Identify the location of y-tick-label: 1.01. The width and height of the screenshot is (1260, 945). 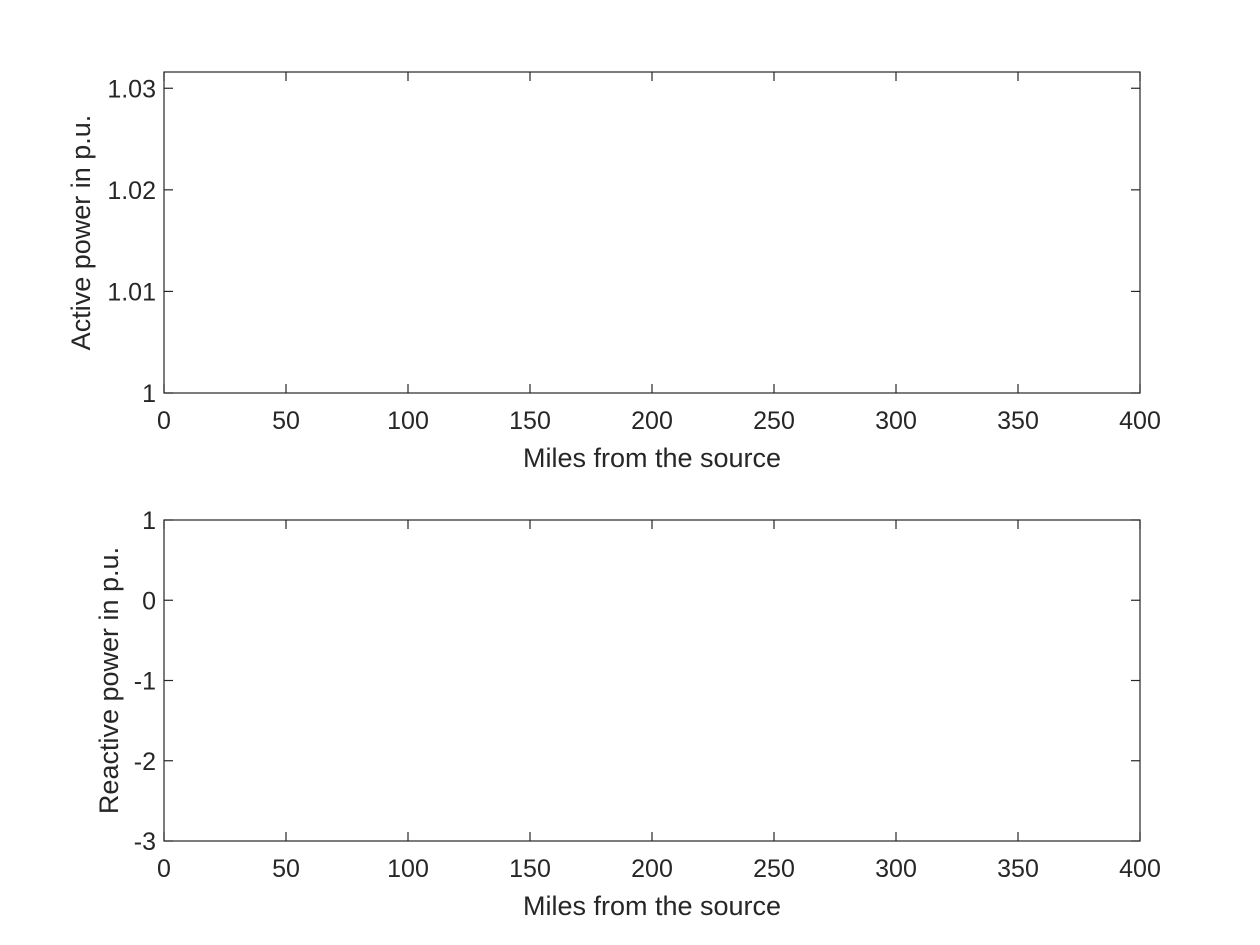
(131, 292).